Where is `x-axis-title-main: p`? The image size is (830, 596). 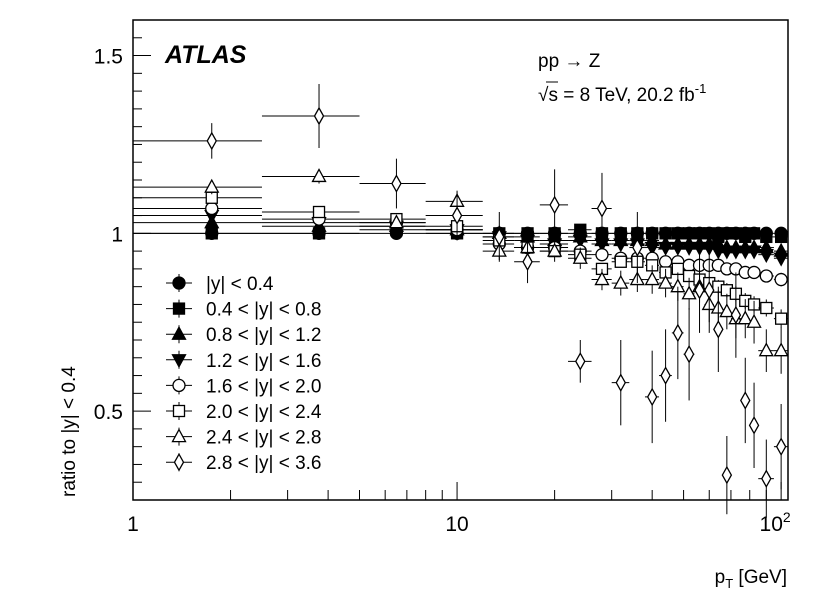 x-axis-title-main: p is located at coordinates (720, 577).